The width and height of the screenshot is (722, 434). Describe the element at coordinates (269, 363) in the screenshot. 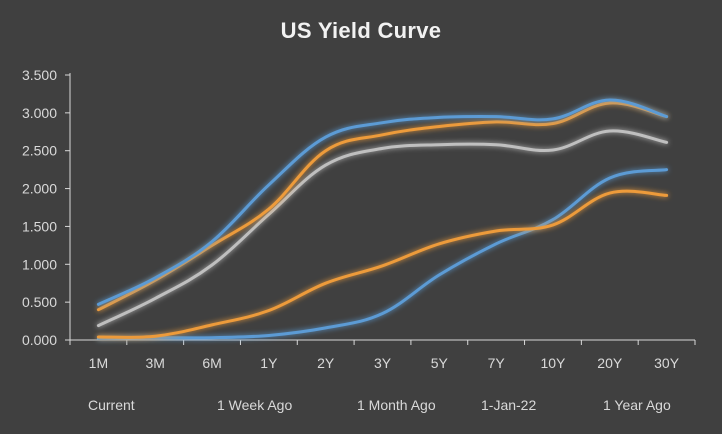

I see `x-tick-label: 1Y` at that location.